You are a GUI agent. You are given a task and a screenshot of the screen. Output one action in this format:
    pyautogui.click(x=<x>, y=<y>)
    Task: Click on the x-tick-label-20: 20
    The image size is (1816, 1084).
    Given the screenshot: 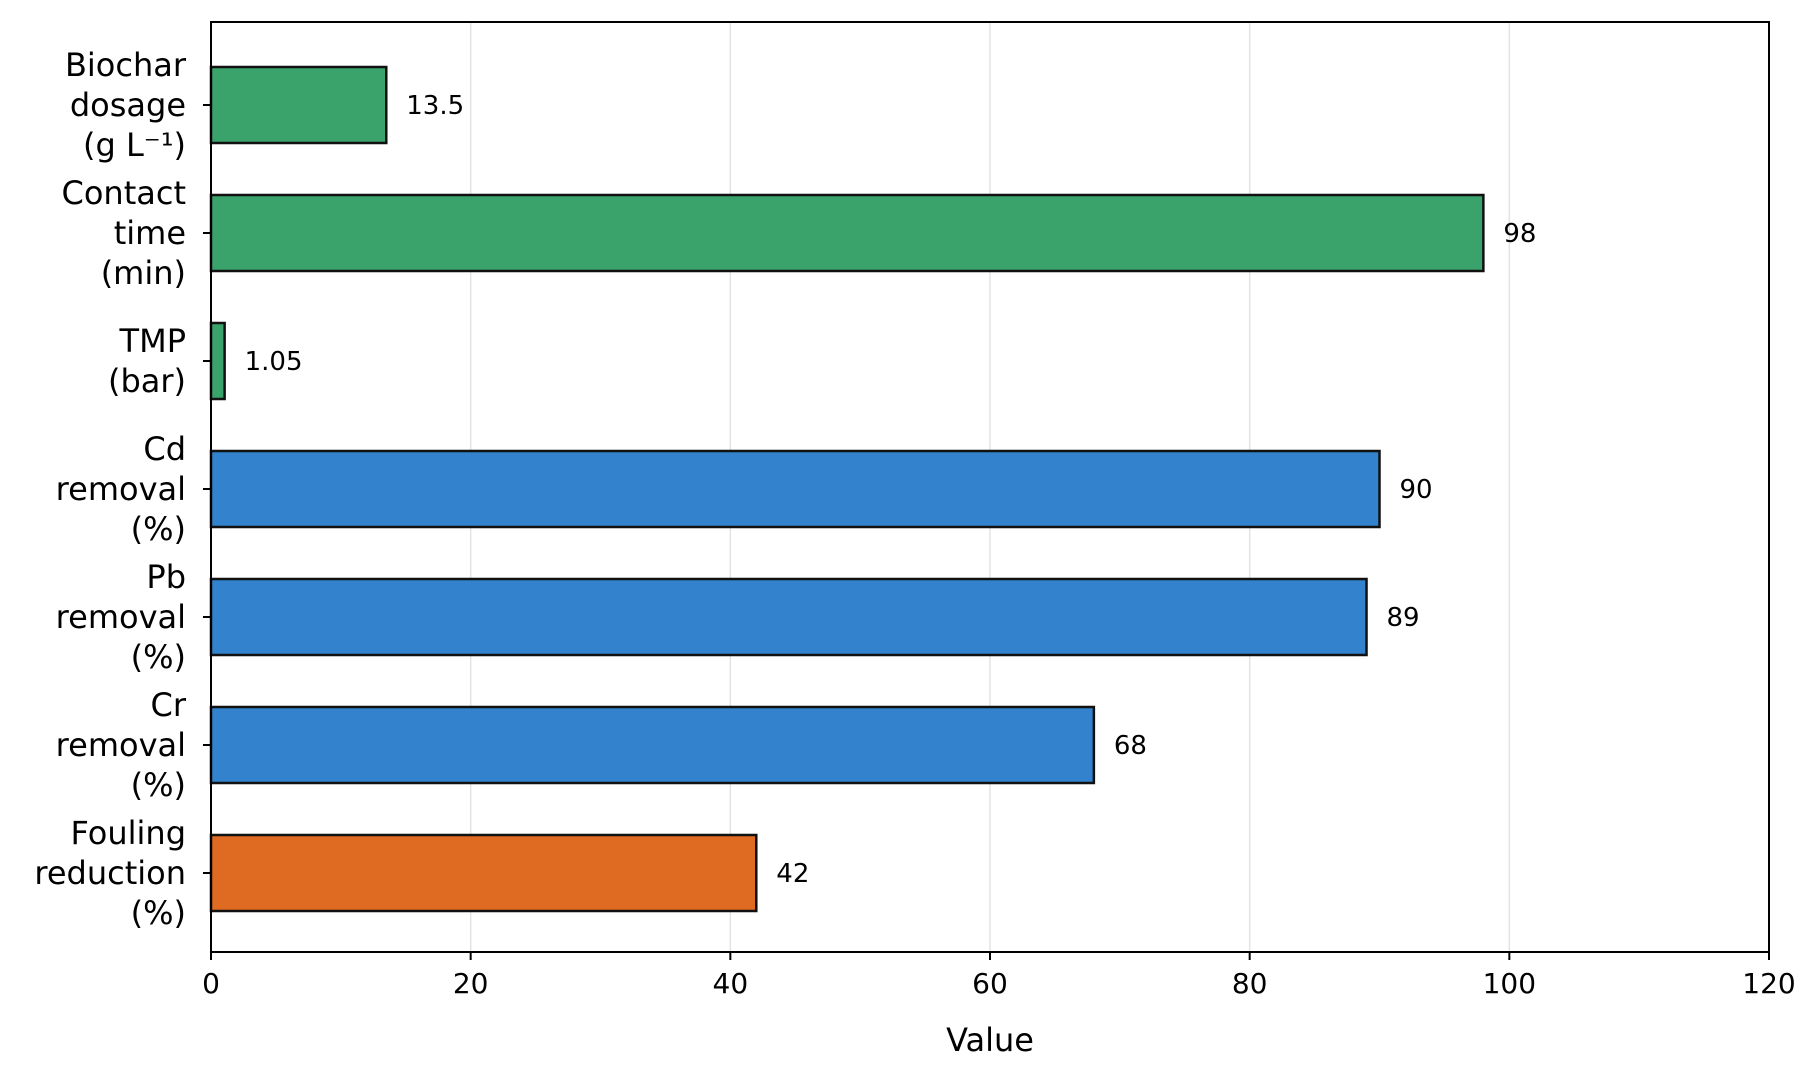 What is the action you would take?
    pyautogui.click(x=471, y=983)
    